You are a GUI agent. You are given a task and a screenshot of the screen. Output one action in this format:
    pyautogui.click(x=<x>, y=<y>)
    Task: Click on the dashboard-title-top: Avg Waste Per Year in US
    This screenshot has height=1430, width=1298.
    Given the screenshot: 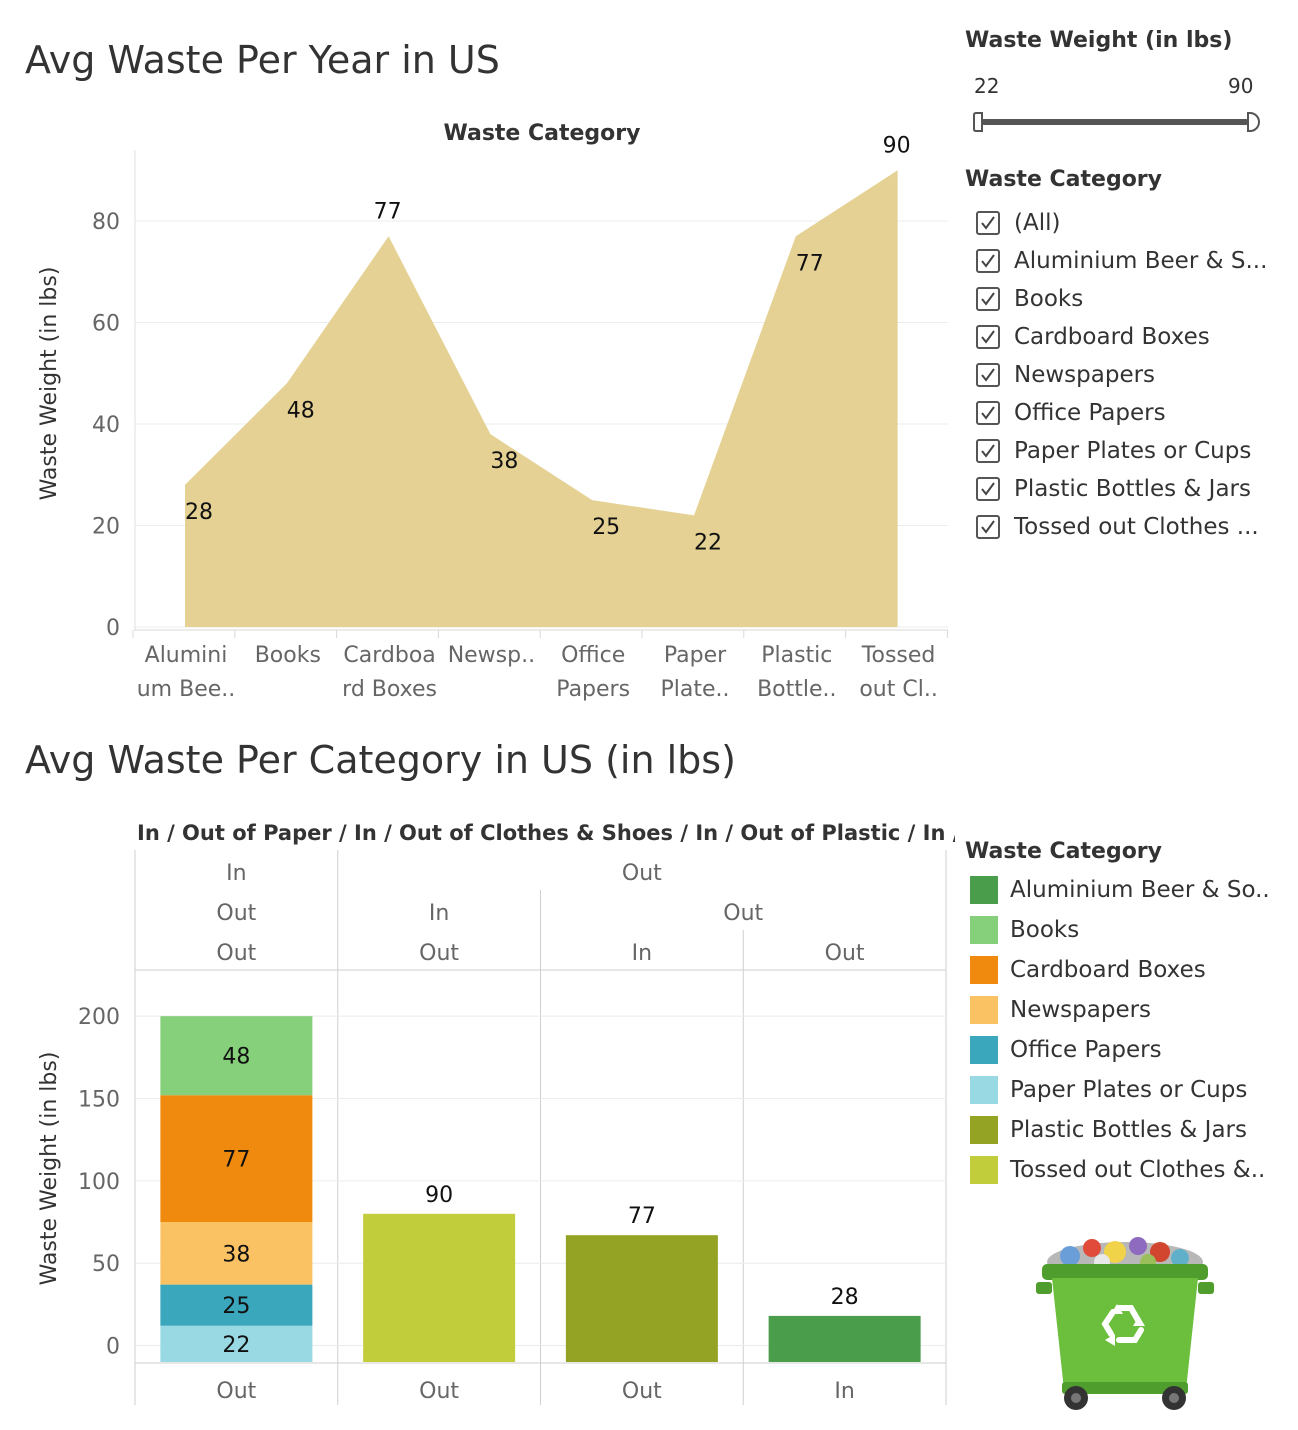 What is the action you would take?
    pyautogui.click(x=262, y=60)
    